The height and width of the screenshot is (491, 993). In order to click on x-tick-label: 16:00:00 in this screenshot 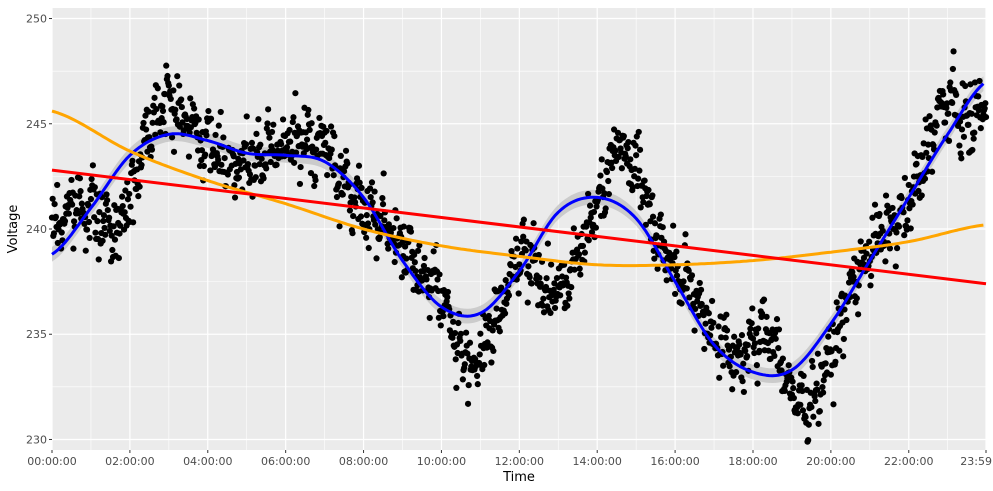, I will do `click(674, 461)`.